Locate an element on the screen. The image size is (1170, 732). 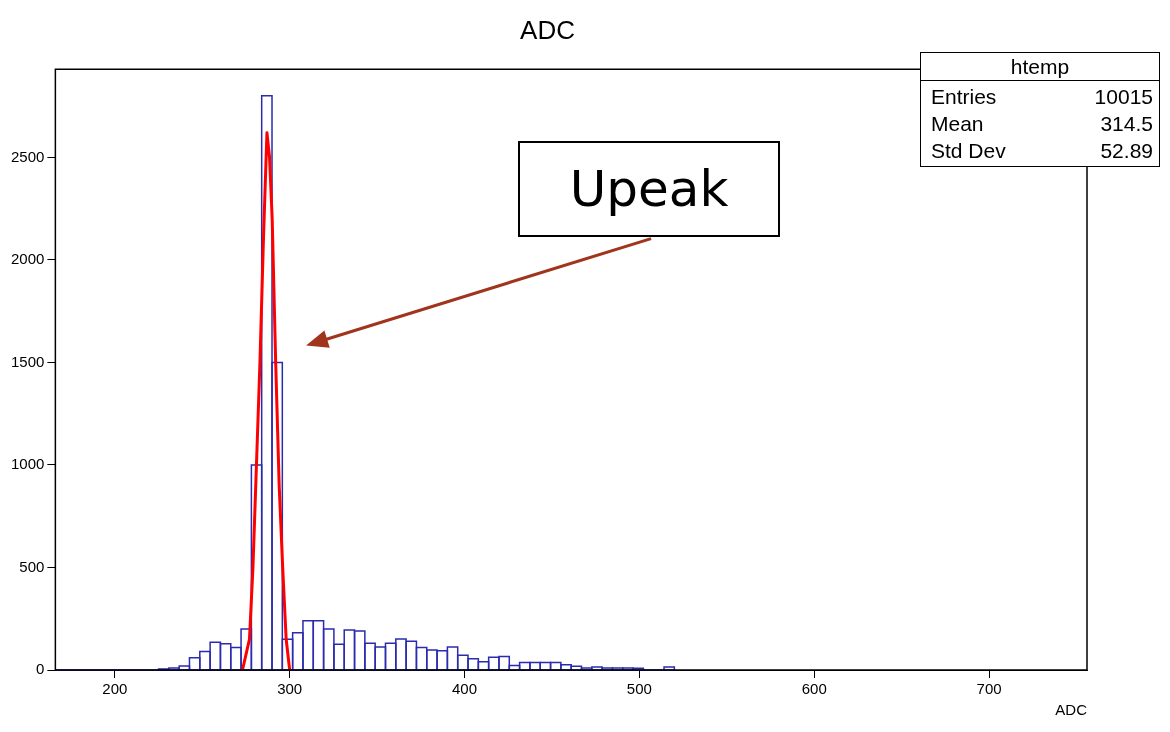
x-tick-label: 600 is located at coordinates (814, 689).